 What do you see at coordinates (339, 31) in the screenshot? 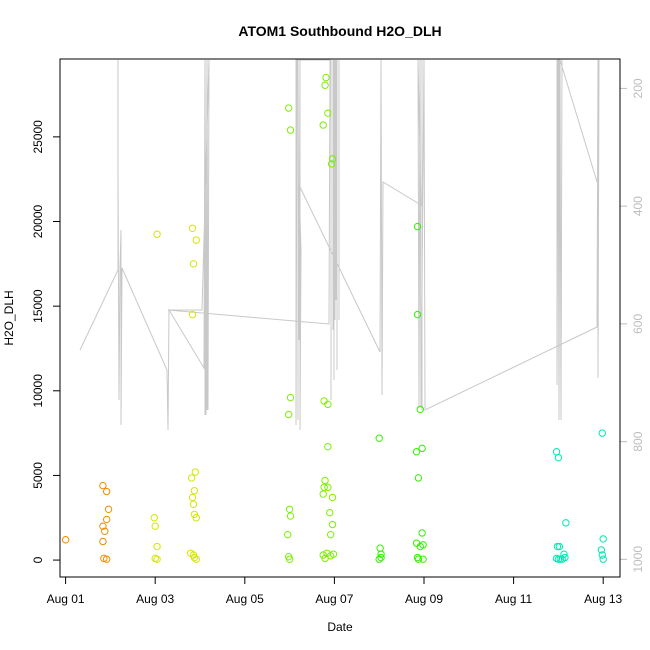
I see `chart-title: ATOM1 Southbound H2O_DLH` at bounding box center [339, 31].